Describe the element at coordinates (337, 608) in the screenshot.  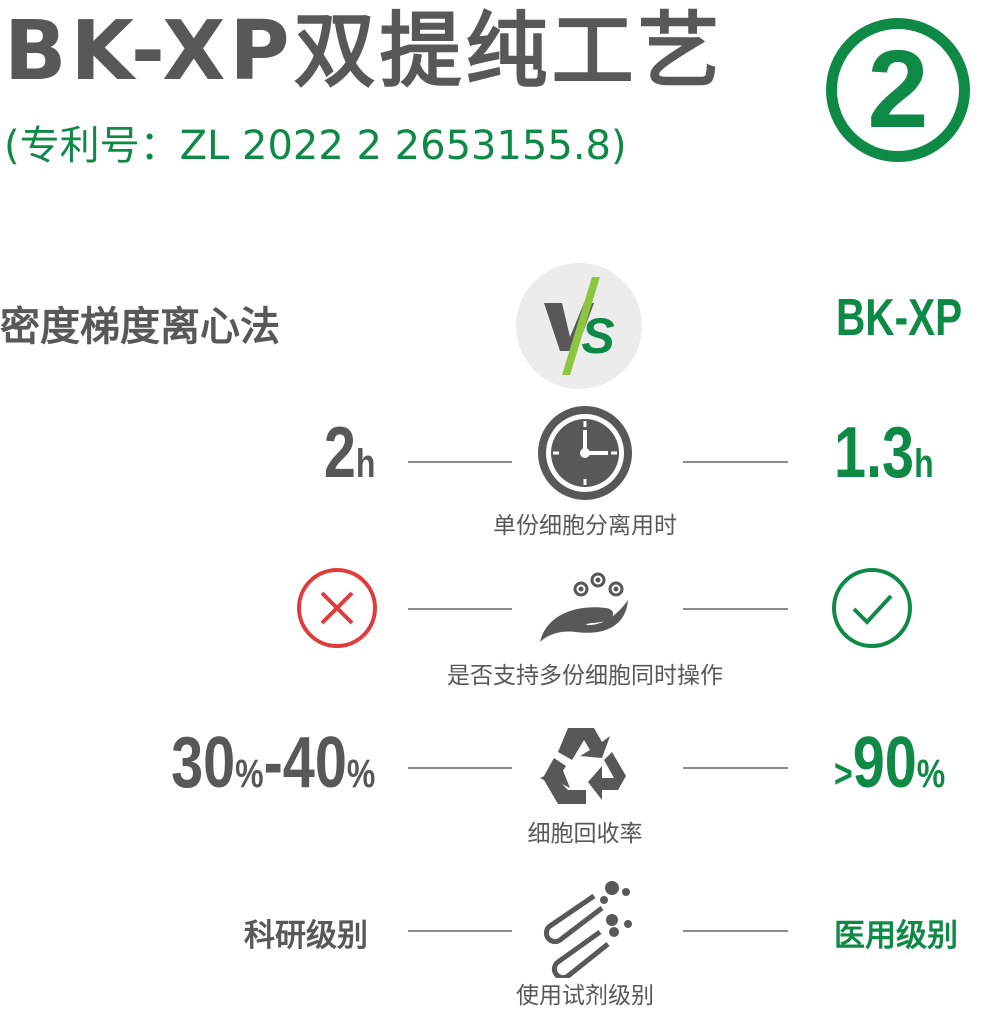
I see `cross-circle-icon` at that location.